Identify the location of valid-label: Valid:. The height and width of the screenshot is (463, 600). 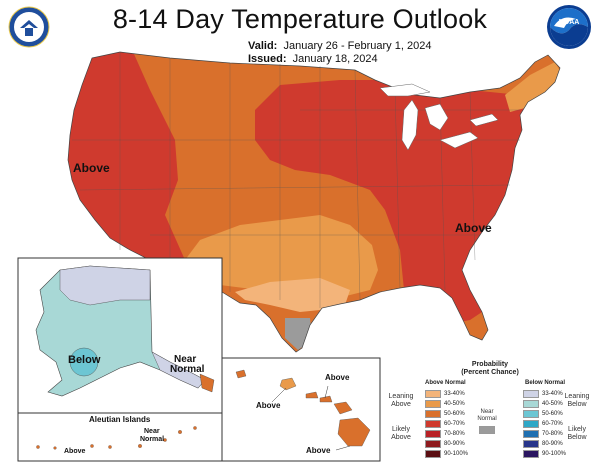
(263, 46).